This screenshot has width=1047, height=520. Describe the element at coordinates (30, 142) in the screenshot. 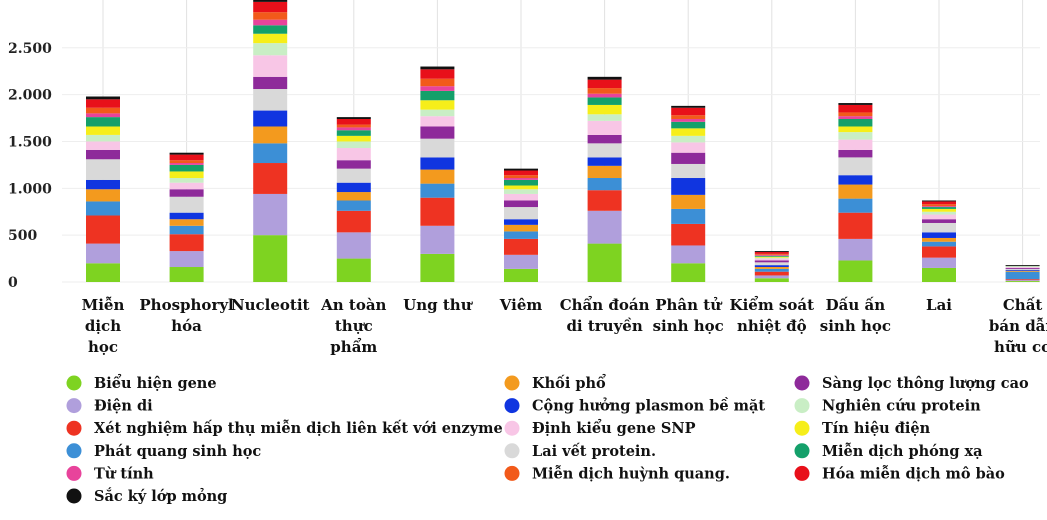

I see `y-tick-label: 1.500` at that location.